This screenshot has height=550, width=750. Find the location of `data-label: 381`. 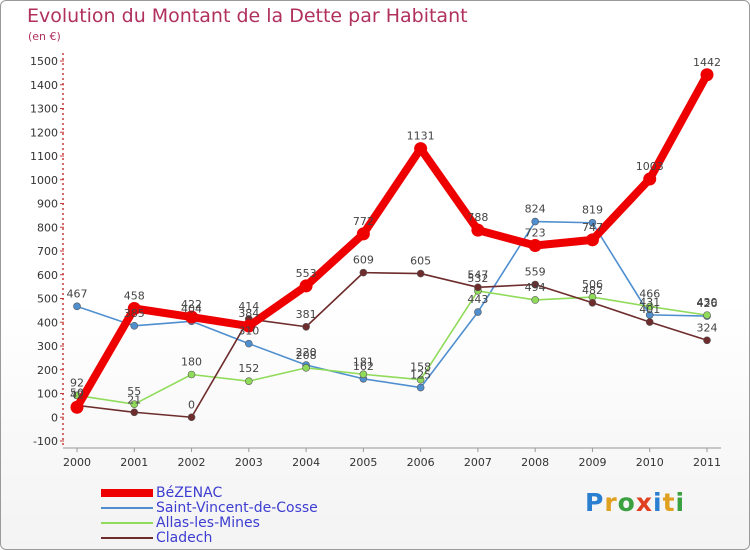

data-label: 381 is located at coordinates (306, 314).